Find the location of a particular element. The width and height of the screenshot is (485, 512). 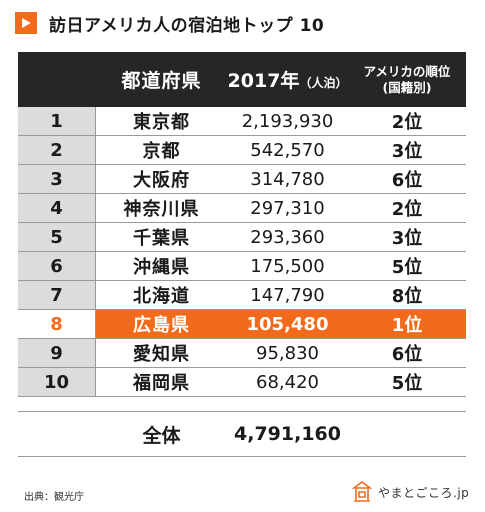

table-row: 9 愛知県 95,830 6位 is located at coordinates (242, 353).